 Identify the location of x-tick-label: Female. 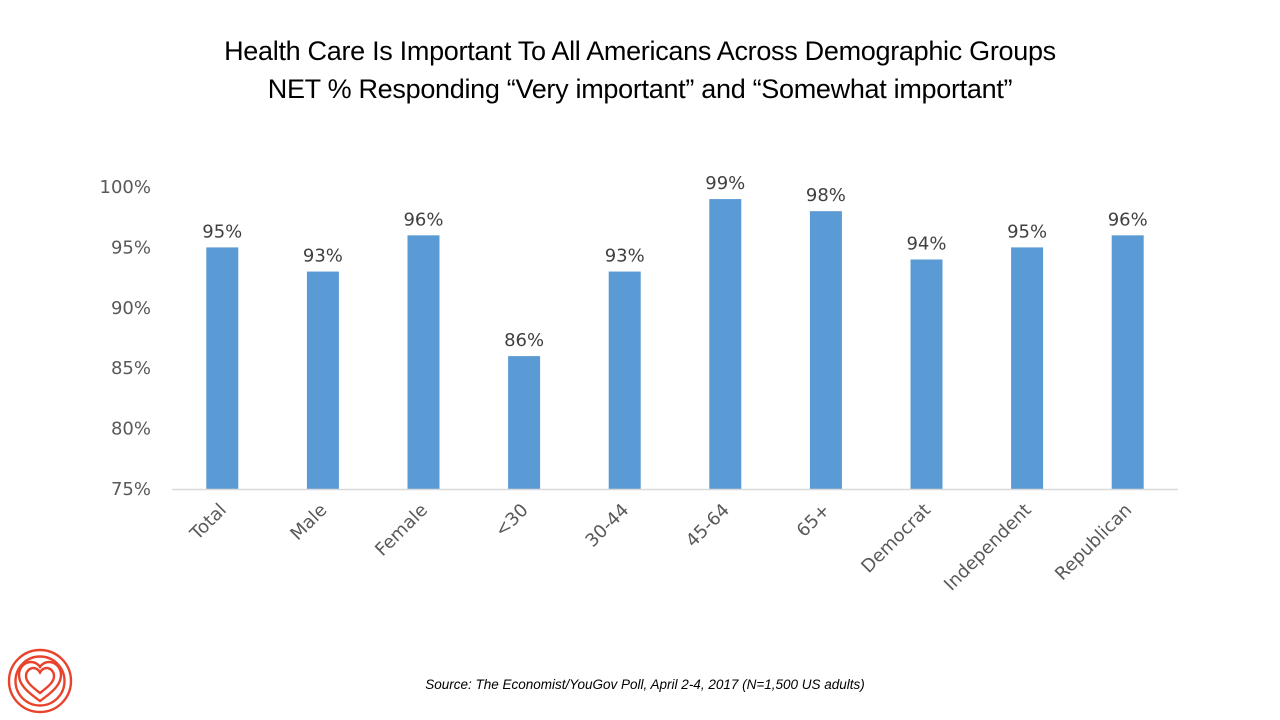
(401, 530).